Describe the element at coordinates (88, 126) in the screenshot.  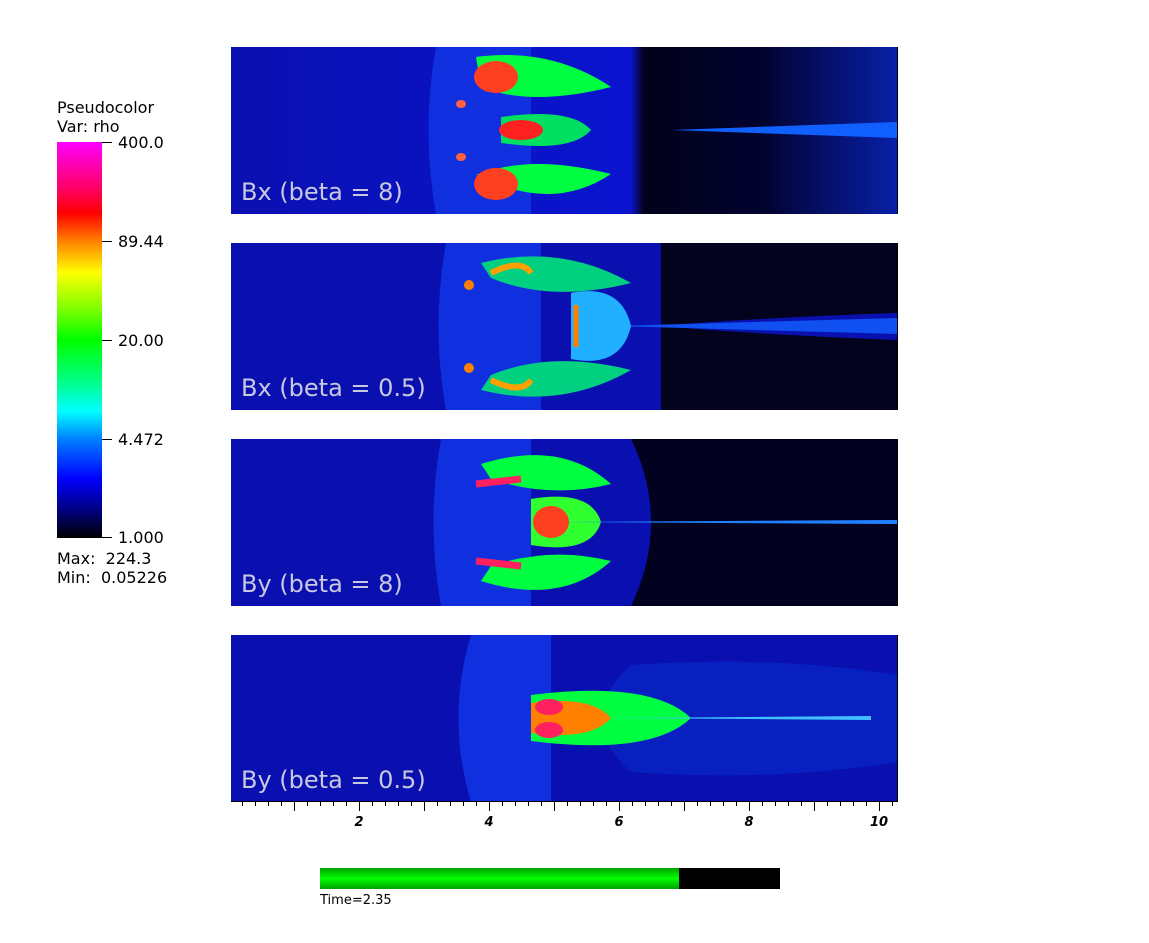
I see `legend-variable: Var: rho` at that location.